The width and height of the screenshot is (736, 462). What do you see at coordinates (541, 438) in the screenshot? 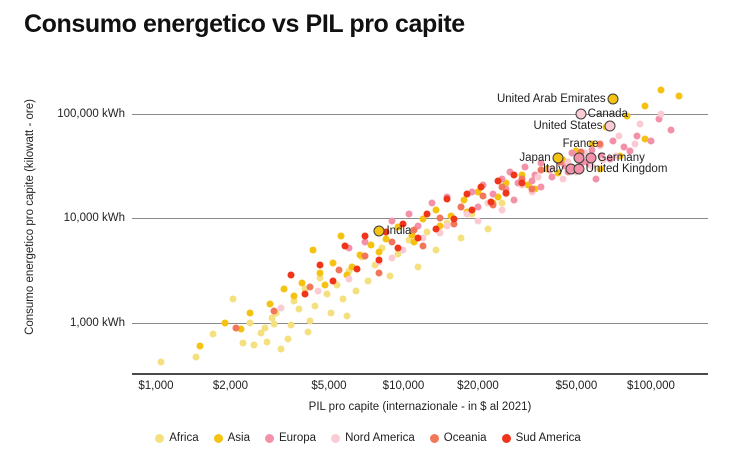
I see `legend-item-sud-america: Sud America` at bounding box center [541, 438].